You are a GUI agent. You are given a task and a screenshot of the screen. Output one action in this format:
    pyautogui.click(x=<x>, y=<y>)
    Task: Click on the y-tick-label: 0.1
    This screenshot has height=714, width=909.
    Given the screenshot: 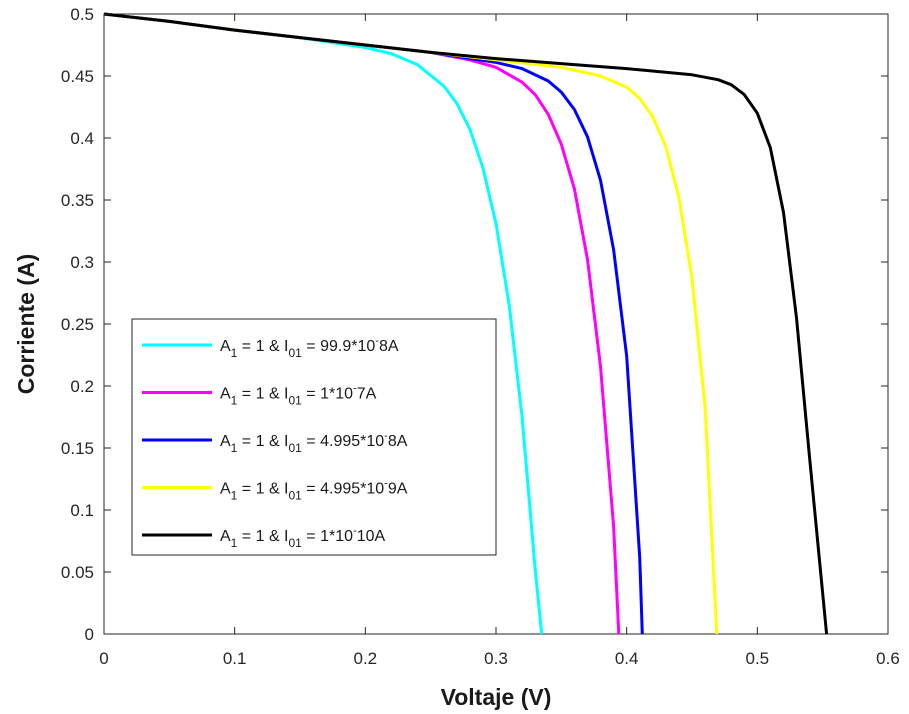 What is the action you would take?
    pyautogui.click(x=82, y=510)
    